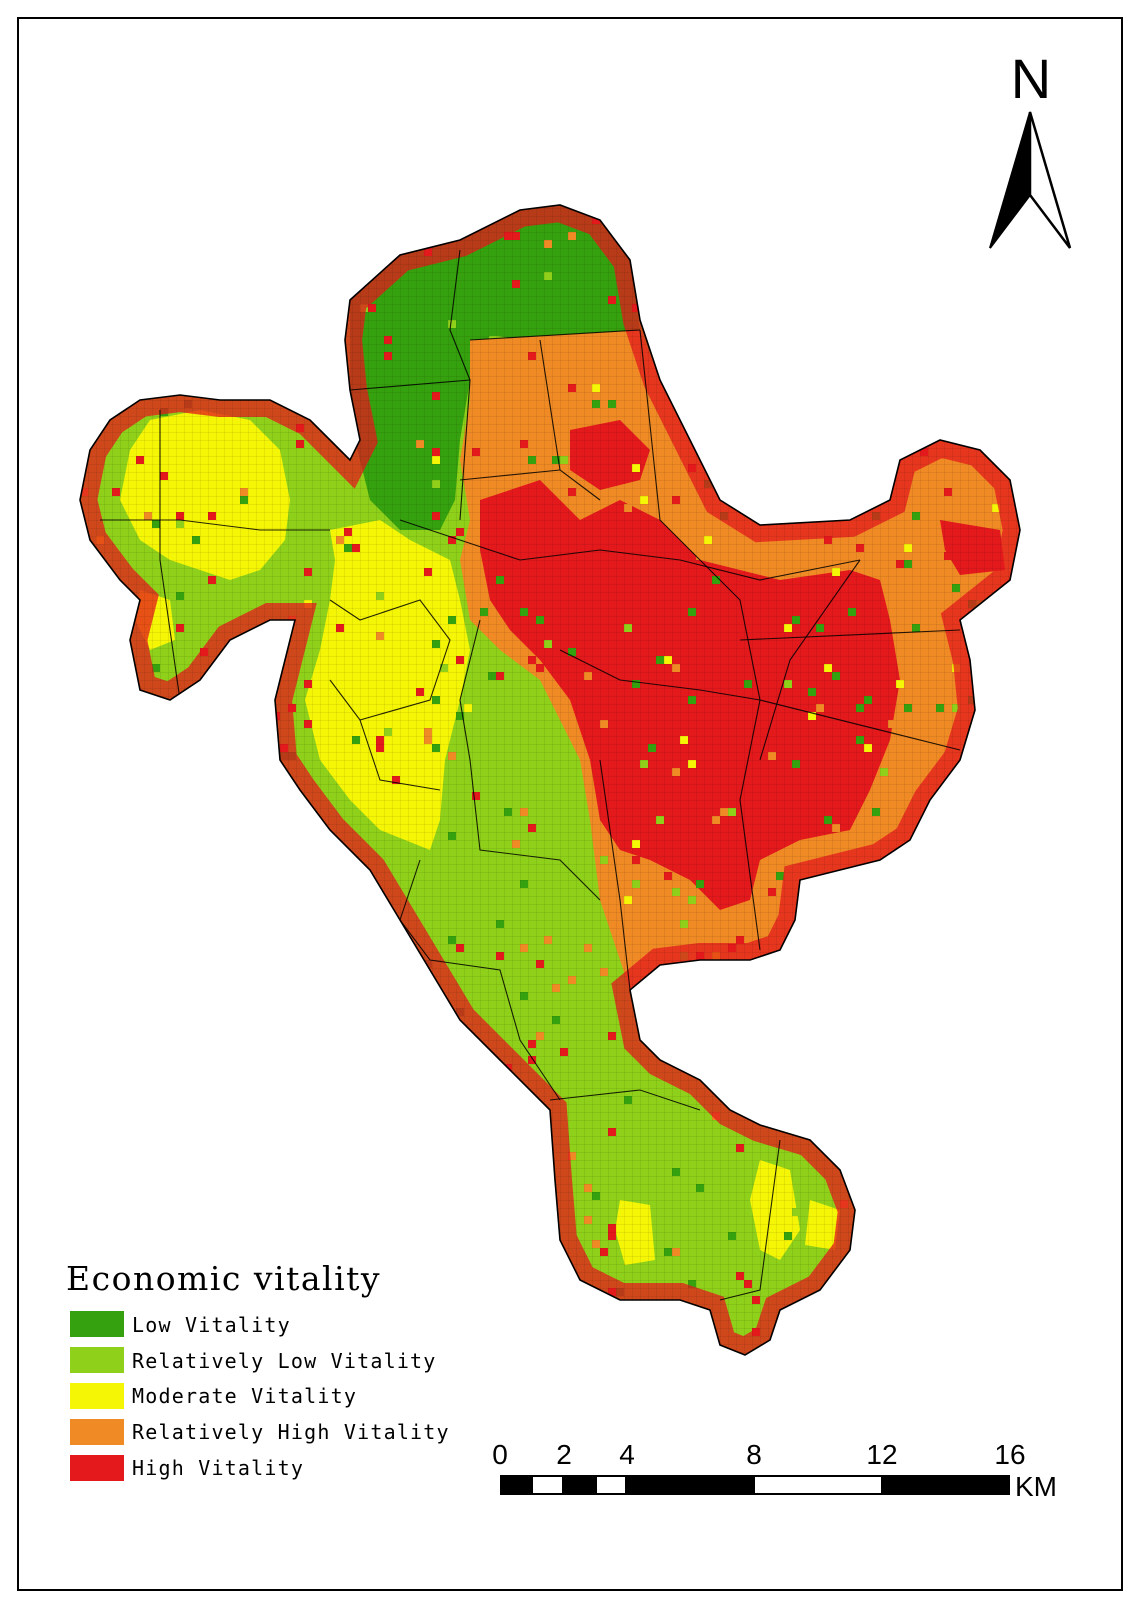  Describe the element at coordinates (1031, 78) in the screenshot. I see `north-label: N` at that location.